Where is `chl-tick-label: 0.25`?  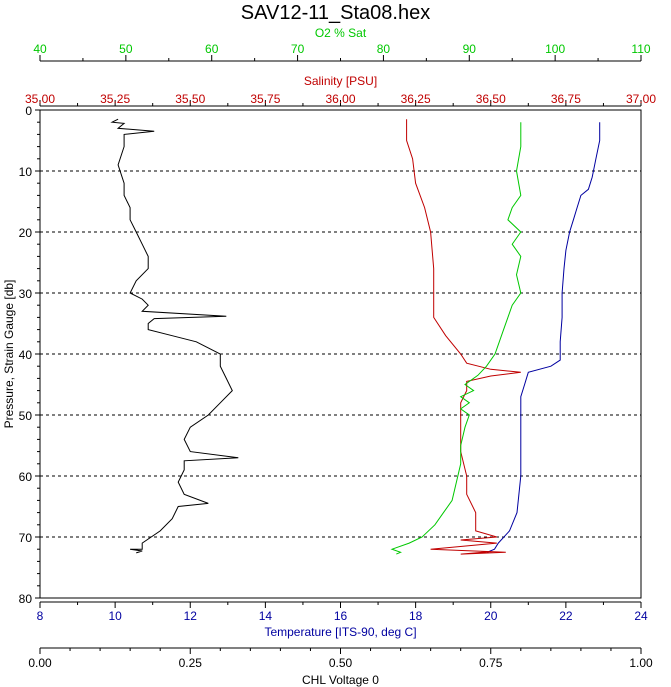
chl-tick-label: 0.25 is located at coordinates (191, 663).